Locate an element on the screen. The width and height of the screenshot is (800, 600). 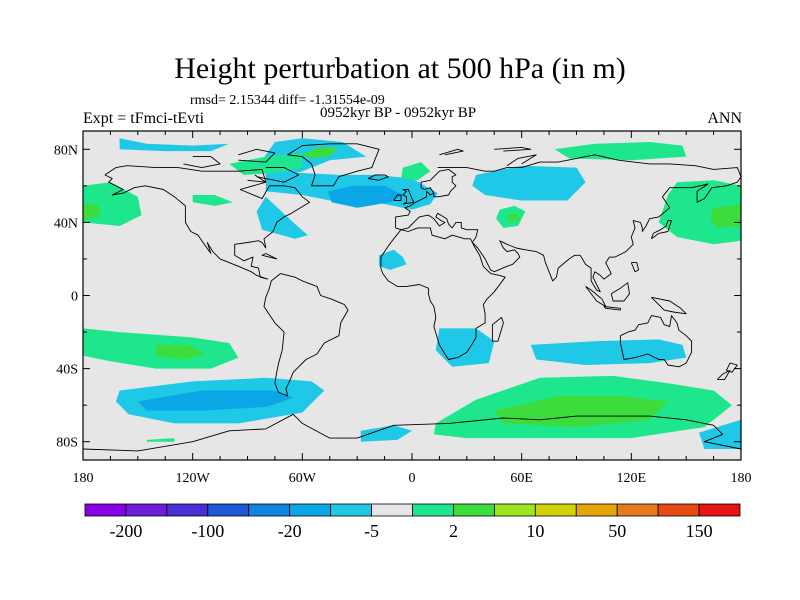
y-tick-label: 0 is located at coordinates (74, 297).